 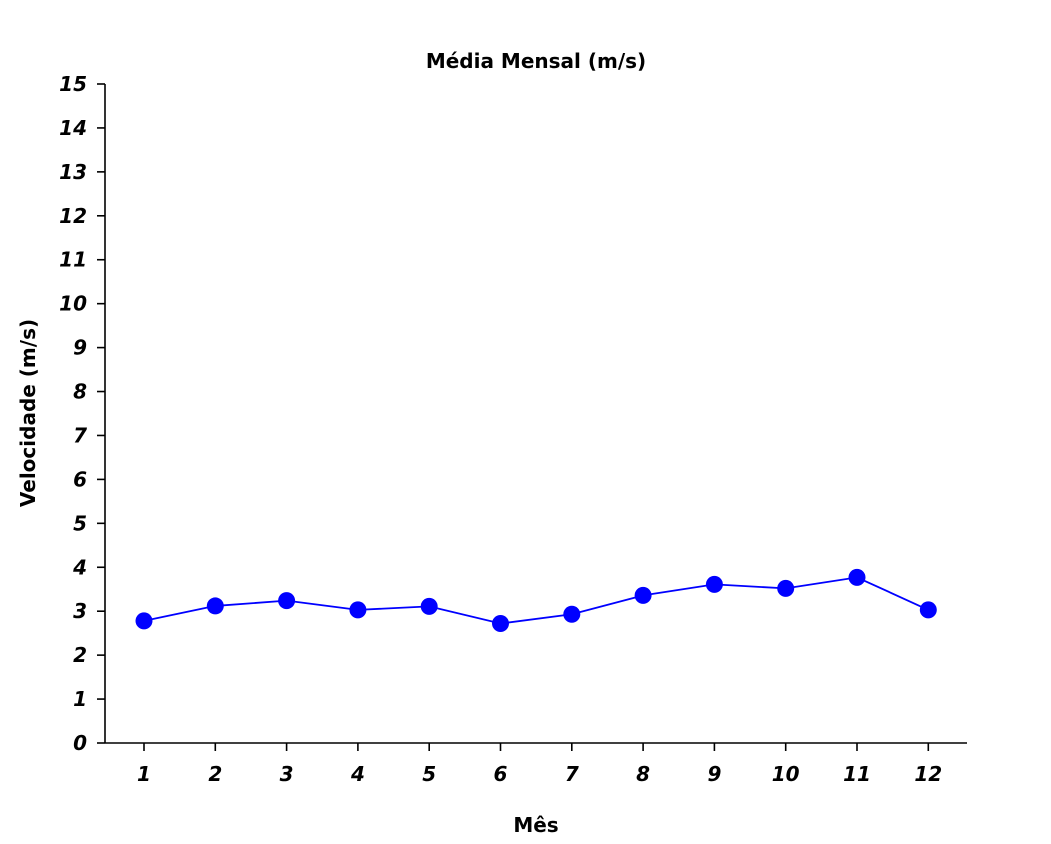 I want to click on x-tick-label: 1, so click(x=144, y=774).